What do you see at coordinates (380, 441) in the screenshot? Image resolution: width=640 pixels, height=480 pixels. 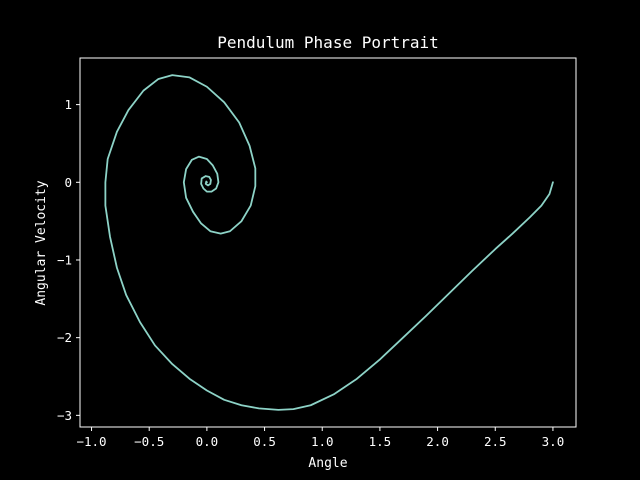 I see `x-tick-label: 1.5` at bounding box center [380, 441].